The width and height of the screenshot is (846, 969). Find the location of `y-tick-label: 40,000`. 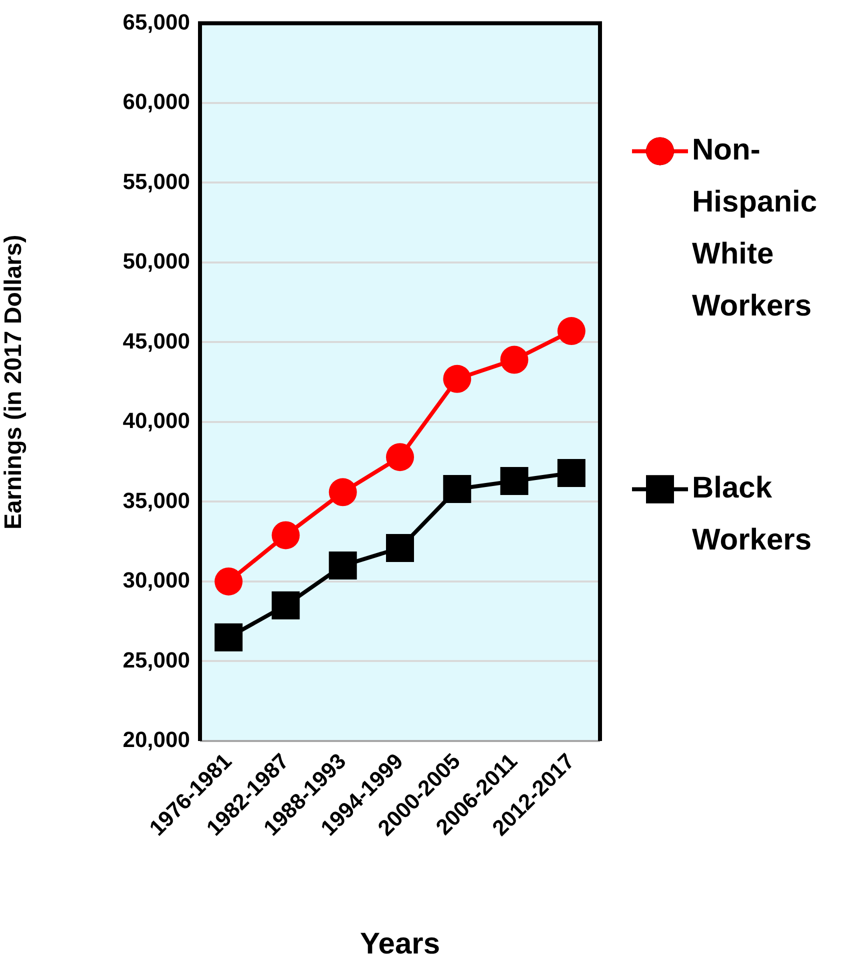

y-tick-label: 40,000 is located at coordinates (156, 421).